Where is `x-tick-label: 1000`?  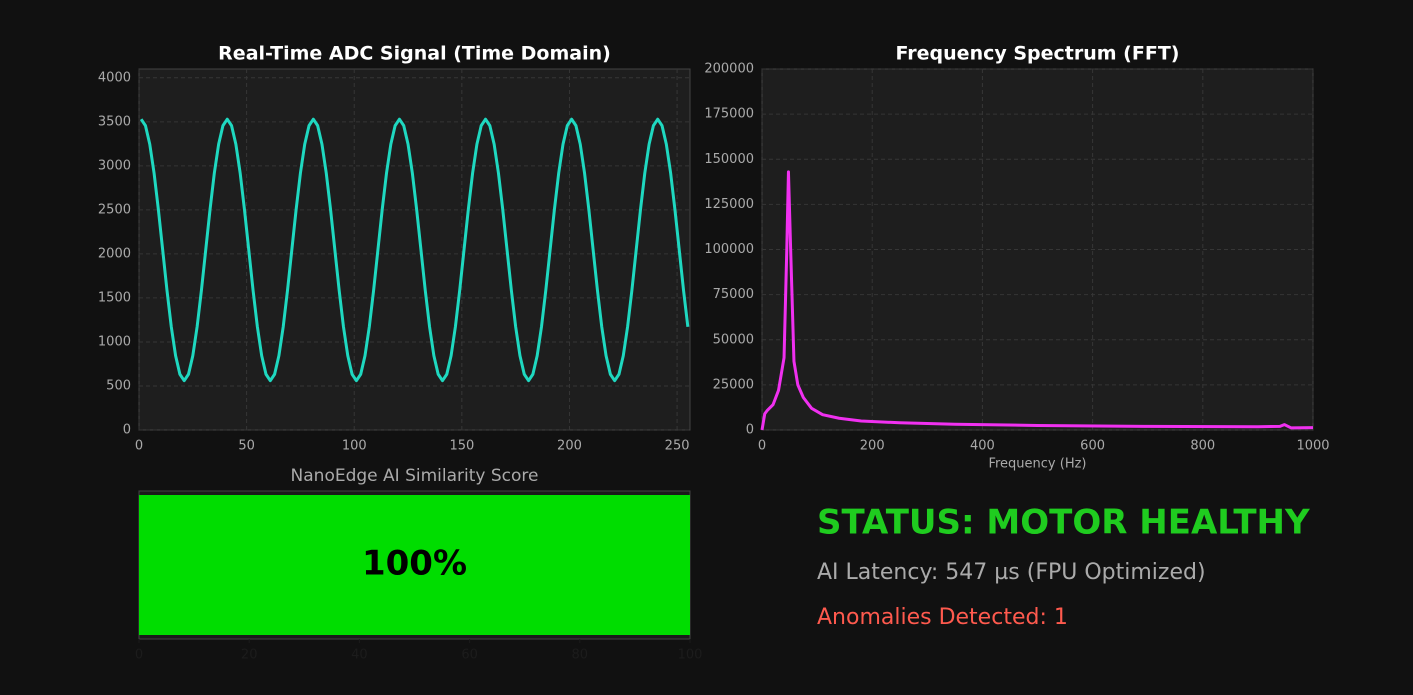 x-tick-label: 1000 is located at coordinates (1312, 446).